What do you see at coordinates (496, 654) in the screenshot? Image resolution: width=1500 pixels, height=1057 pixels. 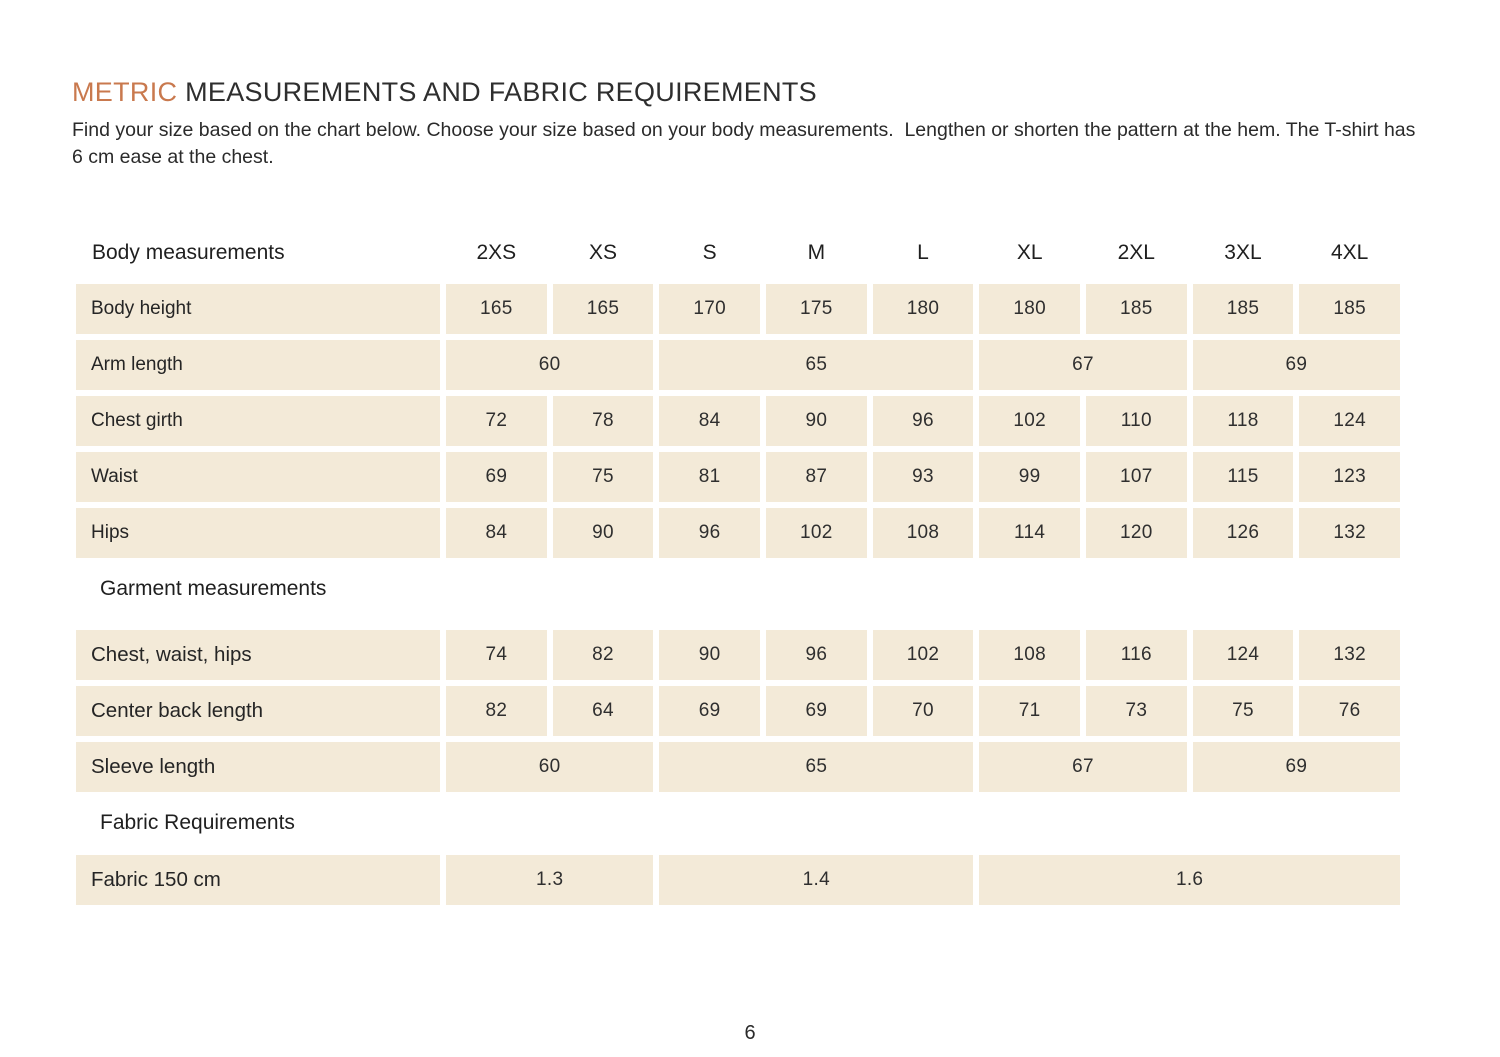 I see `value-cell: 74` at bounding box center [496, 654].